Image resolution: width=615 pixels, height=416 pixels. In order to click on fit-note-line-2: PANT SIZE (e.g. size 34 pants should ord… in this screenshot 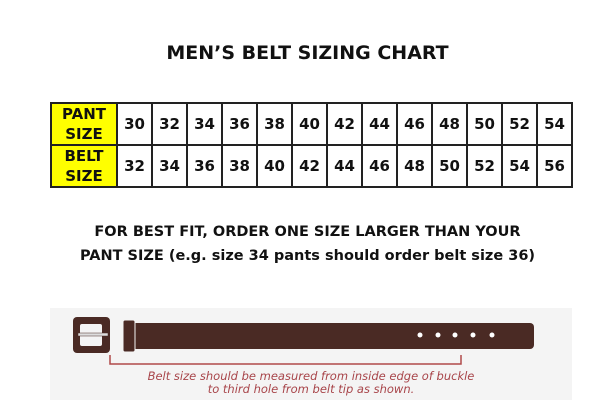, I will do `click(307, 256)`.